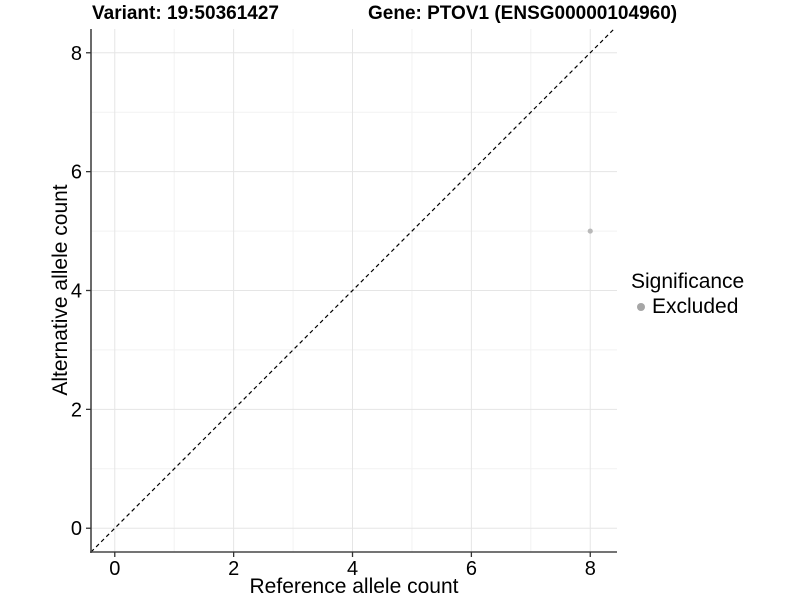 The image size is (800, 600). Describe the element at coordinates (590, 231) in the screenshot. I see `data-point` at that location.